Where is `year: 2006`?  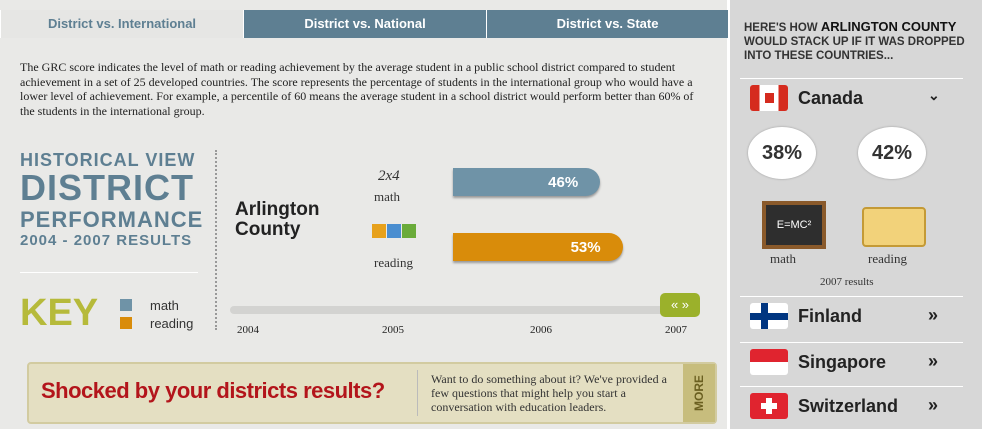 year: 2006 is located at coordinates (541, 330).